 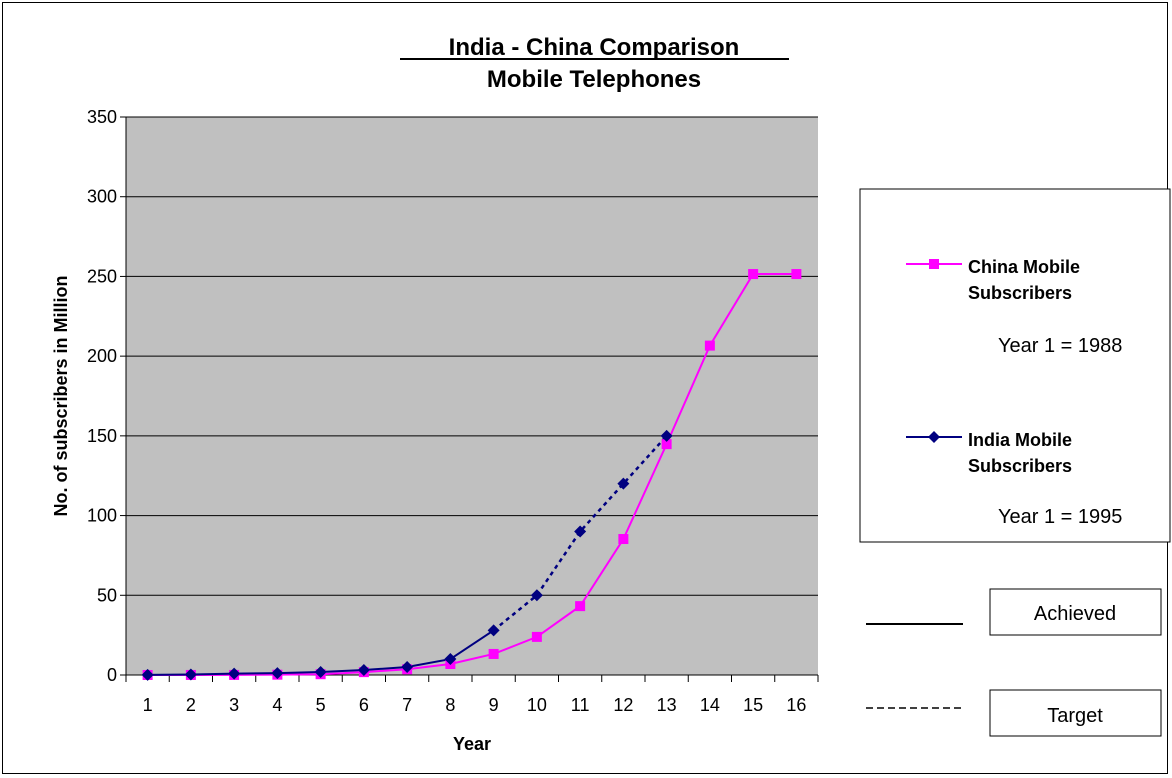 I want to click on y-tick-labels: 0 50 100 150 200 250 300 350, so click(x=102, y=396).